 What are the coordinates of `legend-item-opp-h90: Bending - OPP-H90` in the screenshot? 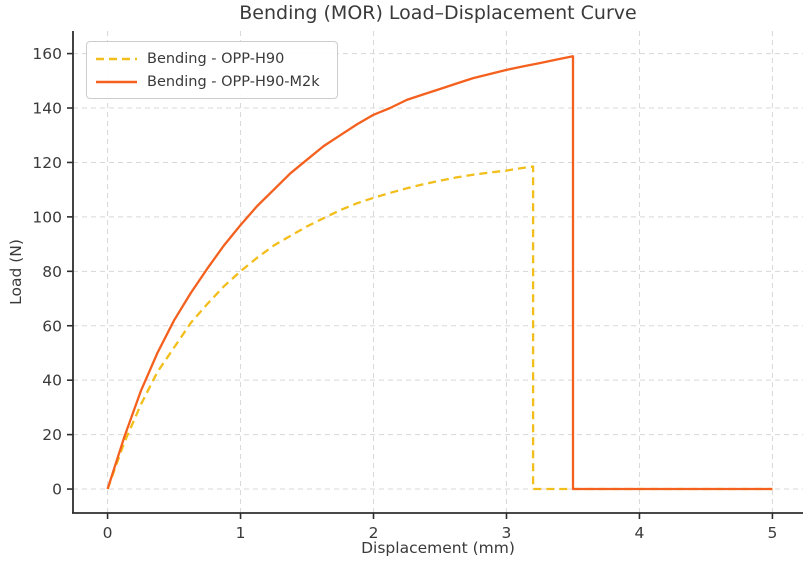 It's located at (211, 58).